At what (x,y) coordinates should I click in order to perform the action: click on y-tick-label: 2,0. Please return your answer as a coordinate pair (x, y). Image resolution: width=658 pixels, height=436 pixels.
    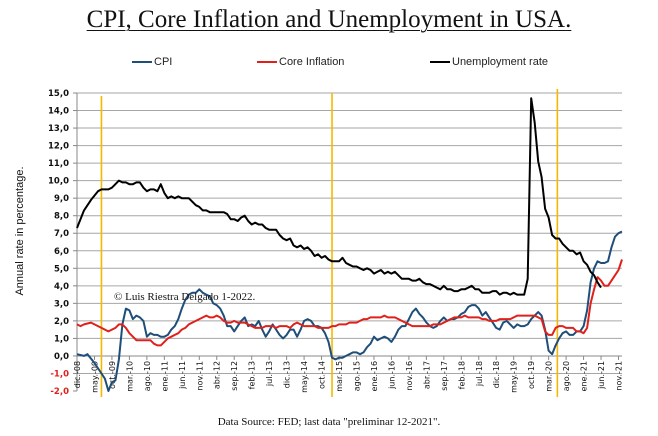
    Looking at the image, I should click on (61, 322).